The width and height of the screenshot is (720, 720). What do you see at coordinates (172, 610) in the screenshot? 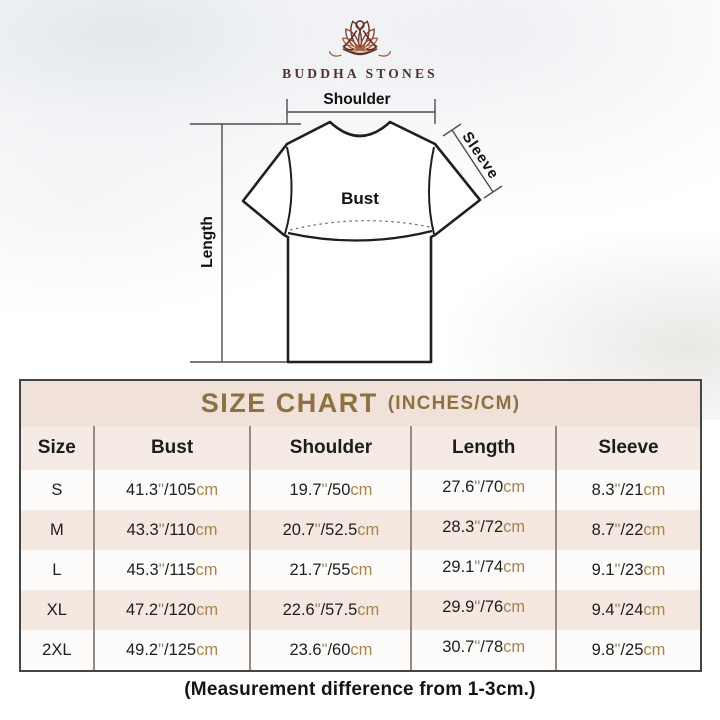
I see `bust-cell: 47.2"/120cm` at bounding box center [172, 610].